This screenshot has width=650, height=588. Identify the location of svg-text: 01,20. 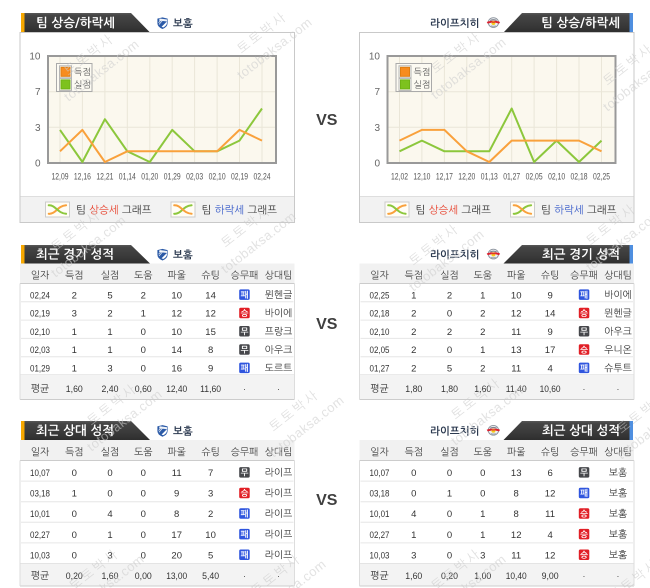
(149, 176).